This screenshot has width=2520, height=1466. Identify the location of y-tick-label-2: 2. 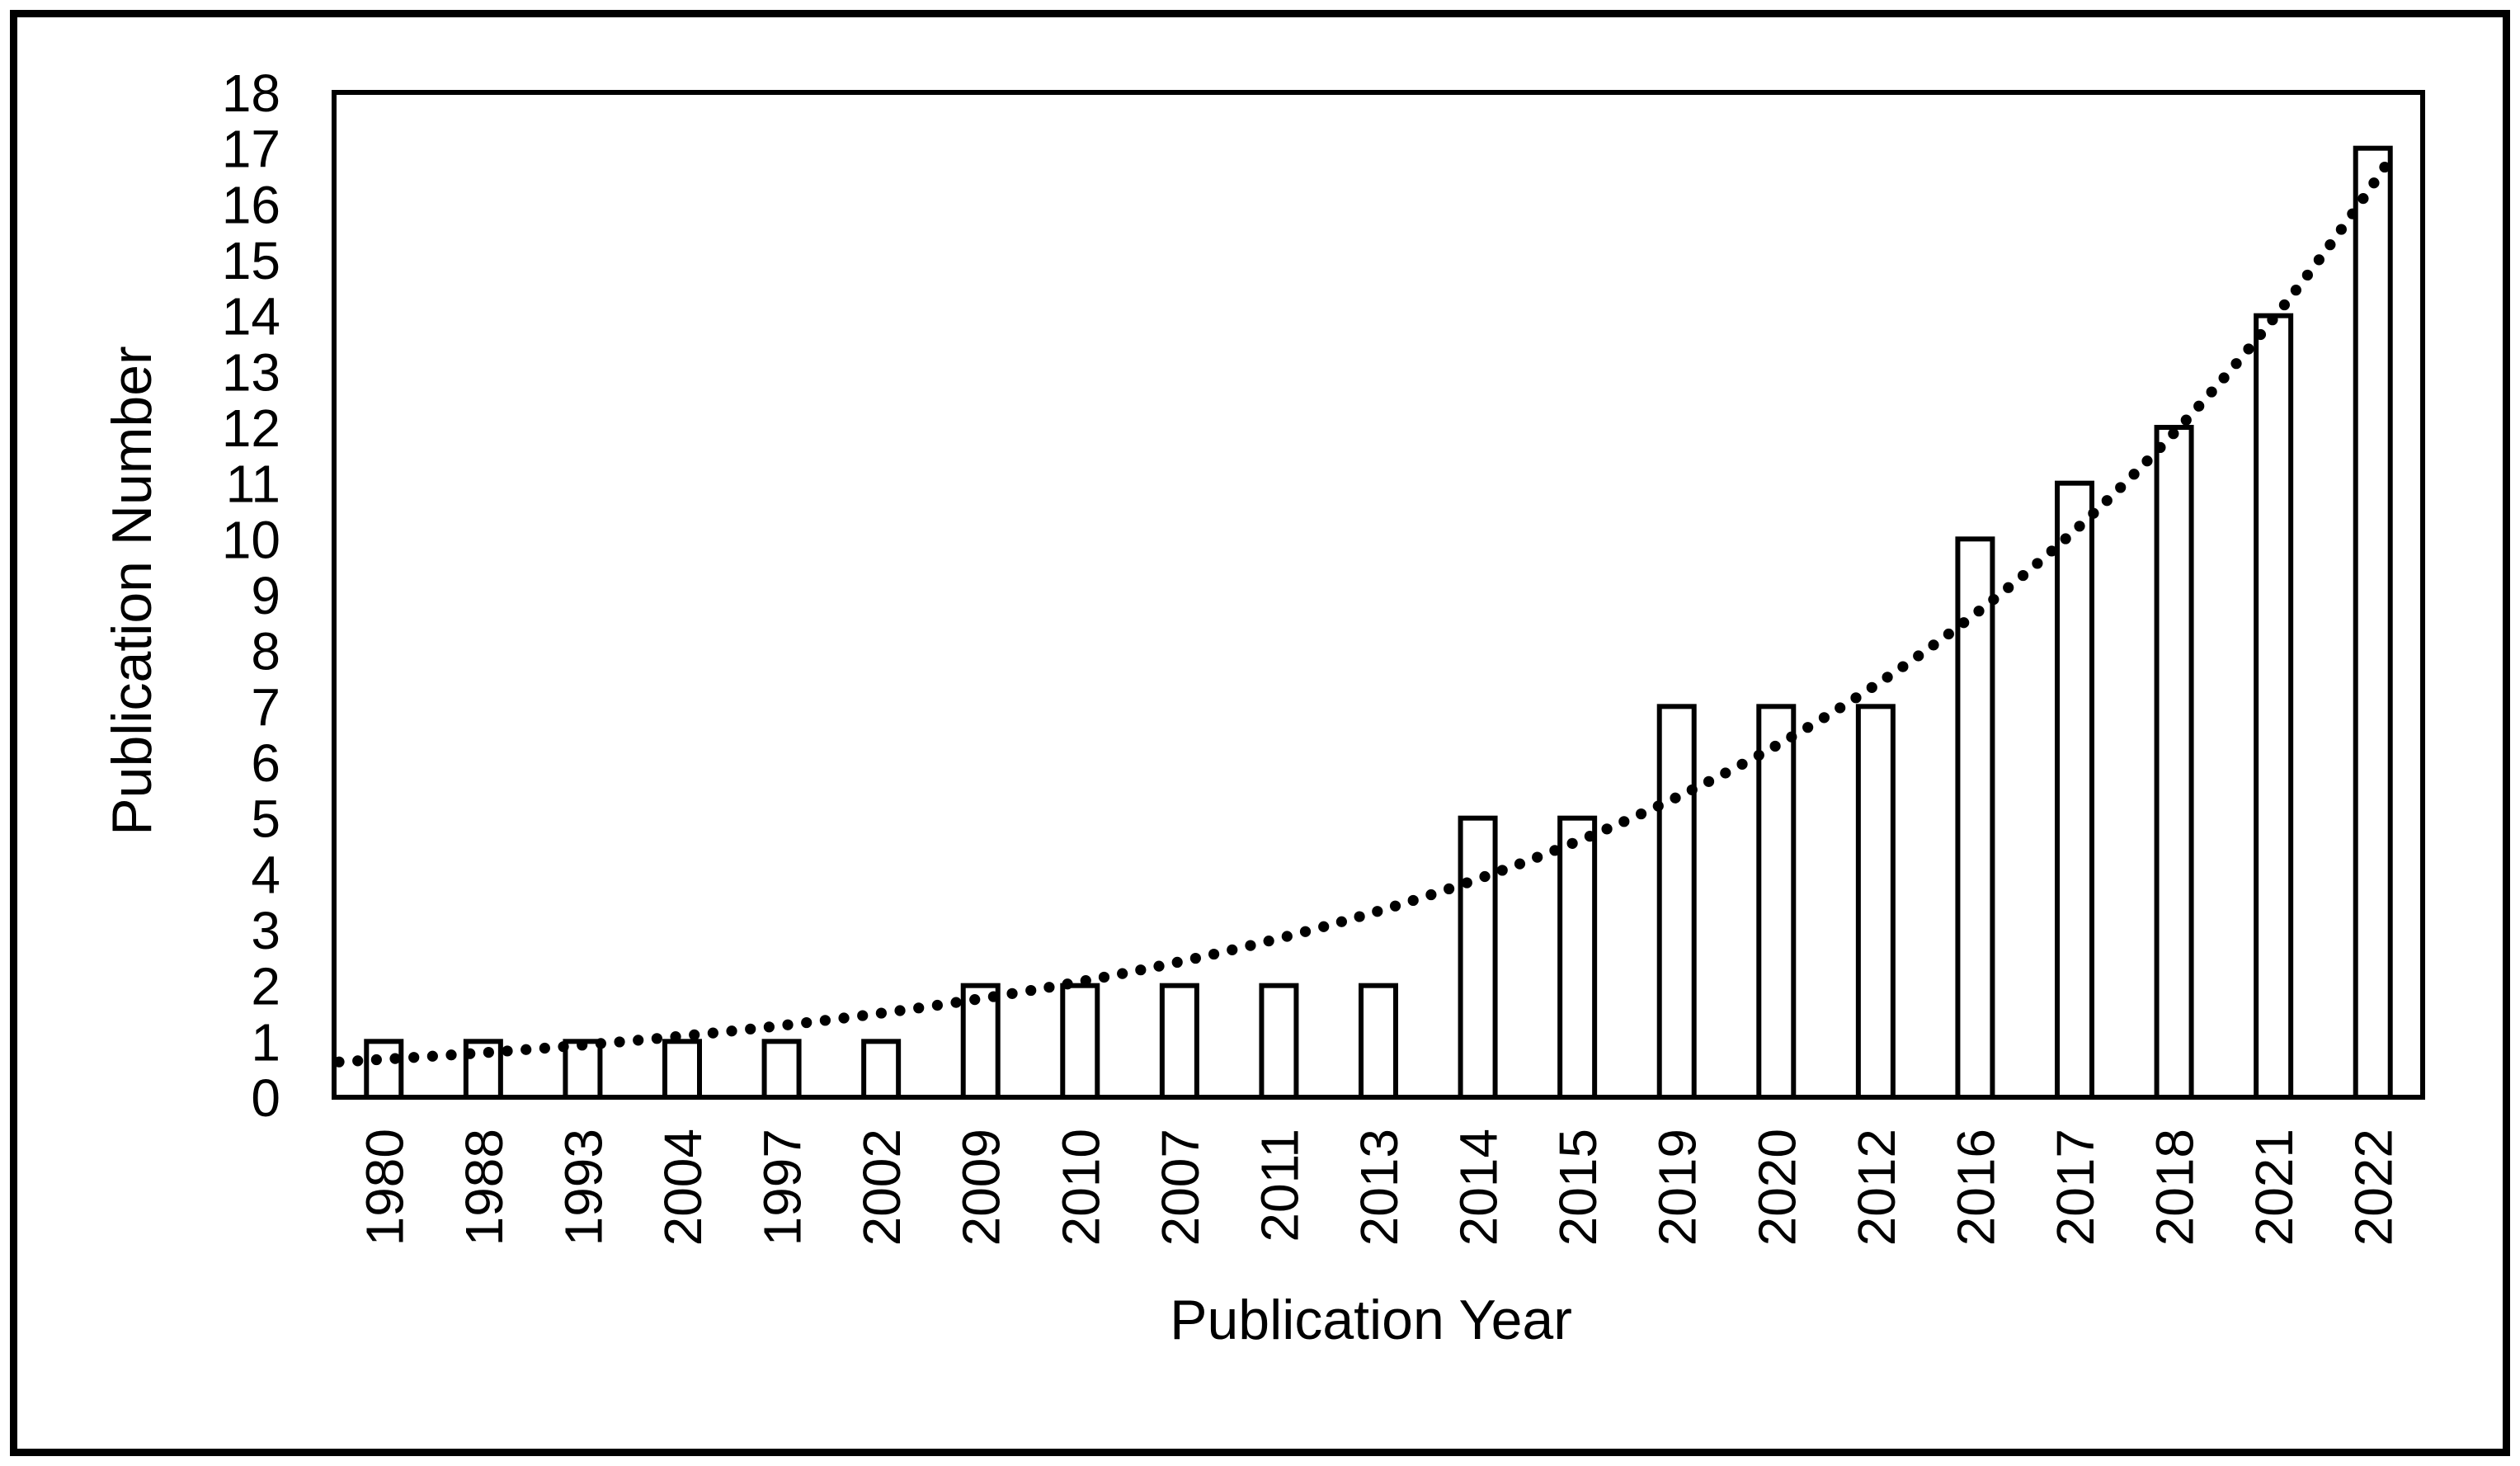
(265, 986).